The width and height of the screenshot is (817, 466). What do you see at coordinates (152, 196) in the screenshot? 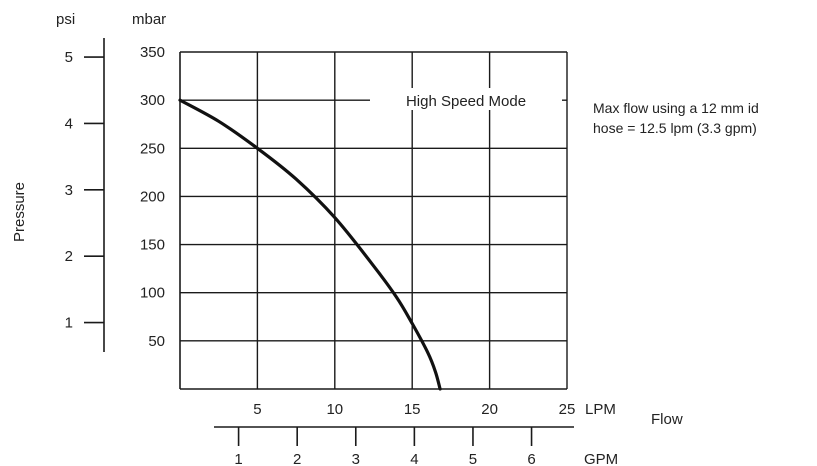
I see `y-tick-label-200: 200` at bounding box center [152, 196].